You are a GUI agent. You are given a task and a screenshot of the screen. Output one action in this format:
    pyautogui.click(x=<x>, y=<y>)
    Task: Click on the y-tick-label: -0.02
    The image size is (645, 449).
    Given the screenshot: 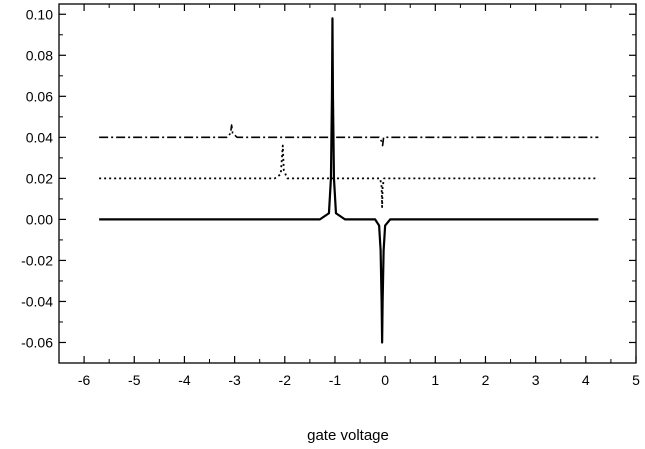 What is the action you would take?
    pyautogui.click(x=37, y=260)
    